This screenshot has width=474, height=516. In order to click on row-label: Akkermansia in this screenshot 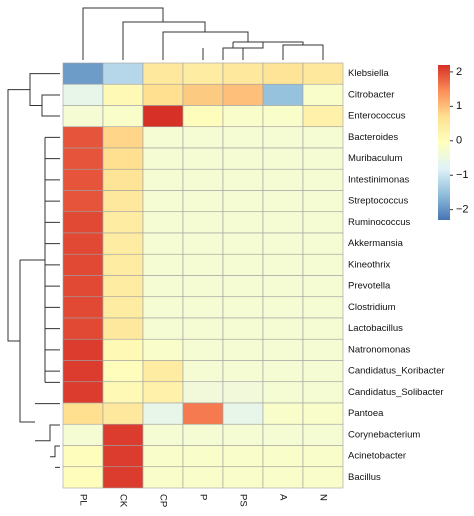, I will do `click(376, 243)`.